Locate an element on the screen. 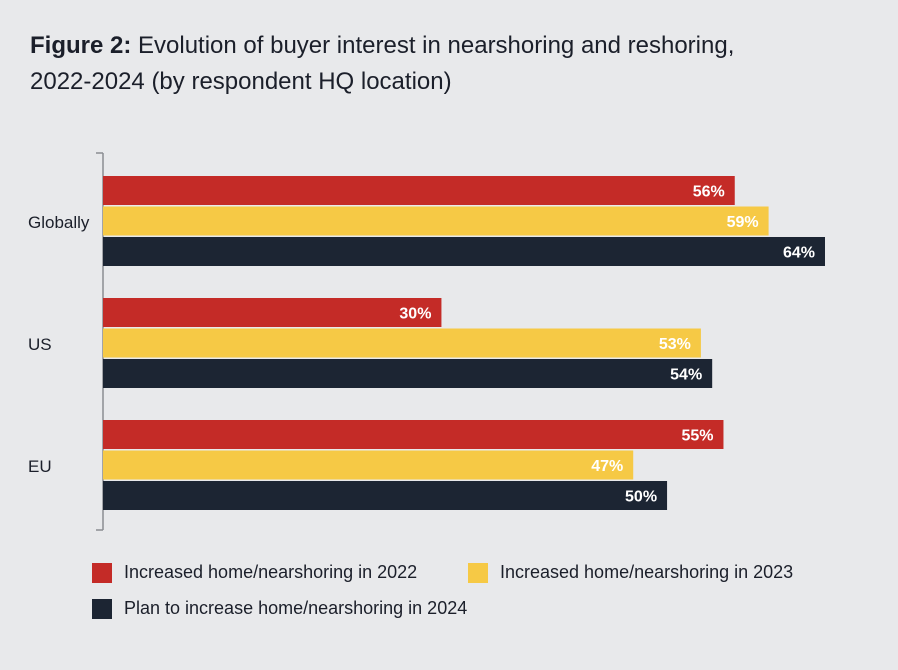  bar-globally-2023 is located at coordinates (436, 221).